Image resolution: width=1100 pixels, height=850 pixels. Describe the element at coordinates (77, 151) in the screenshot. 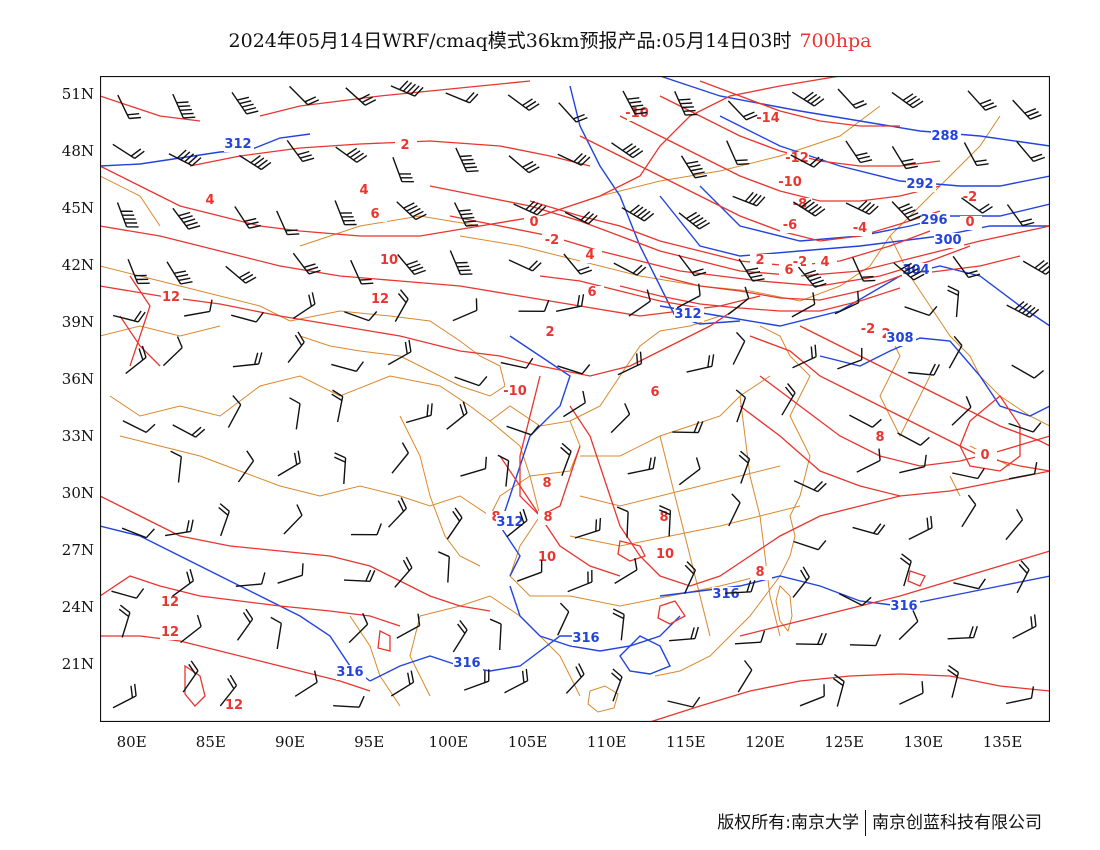

I see `lat-tick-label: 48N` at that location.